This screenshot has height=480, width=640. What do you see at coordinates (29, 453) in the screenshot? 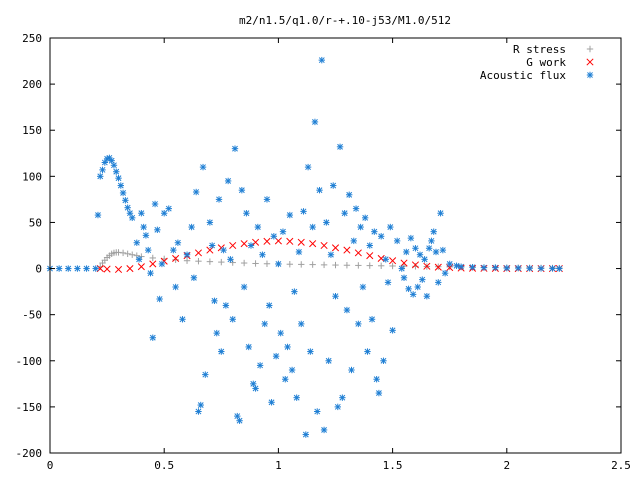
I see `y-tick-label: -200` at bounding box center [29, 453].